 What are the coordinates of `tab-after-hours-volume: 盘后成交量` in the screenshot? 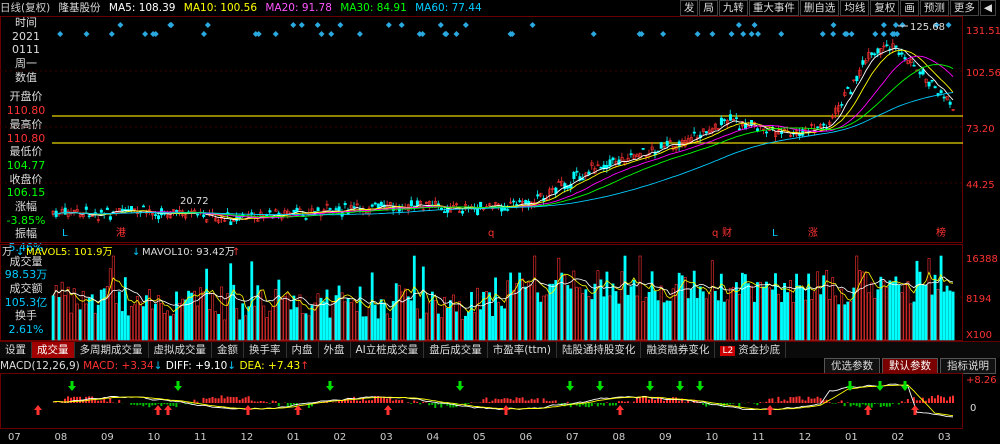 It's located at (456, 350).